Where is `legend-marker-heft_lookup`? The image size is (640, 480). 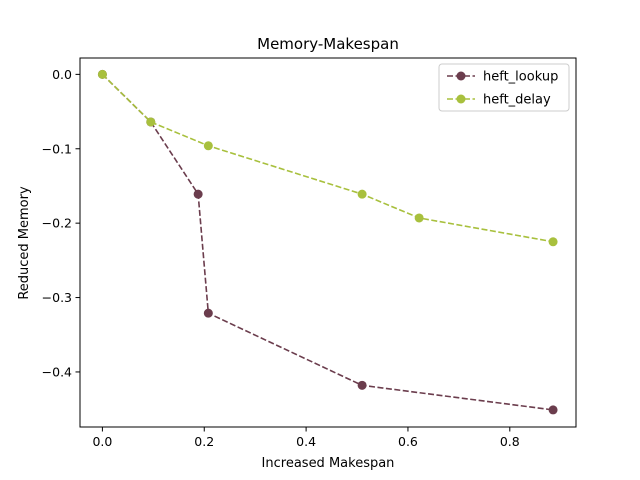
legend-marker-heft_lookup is located at coordinates (461, 76).